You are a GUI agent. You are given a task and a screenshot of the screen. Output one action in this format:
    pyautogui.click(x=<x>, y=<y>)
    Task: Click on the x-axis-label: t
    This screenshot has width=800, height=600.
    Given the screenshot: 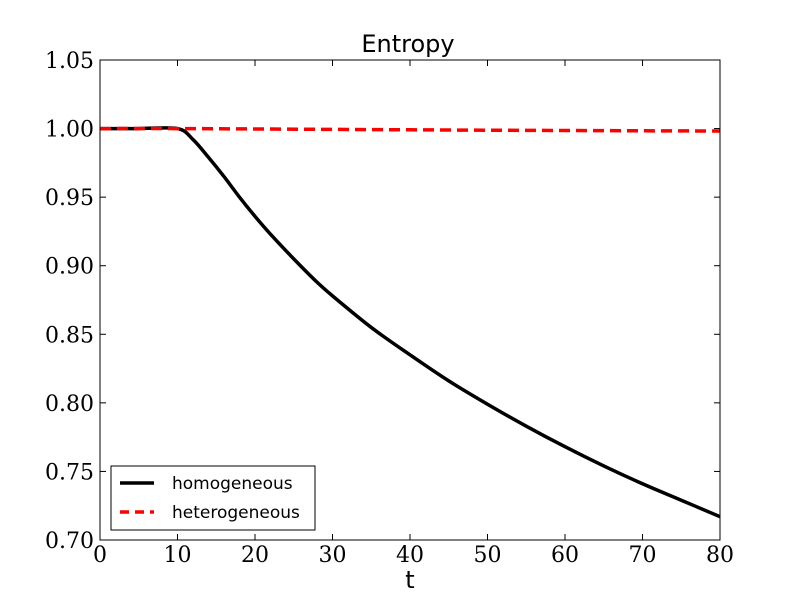 What is the action you would take?
    pyautogui.click(x=409, y=580)
    